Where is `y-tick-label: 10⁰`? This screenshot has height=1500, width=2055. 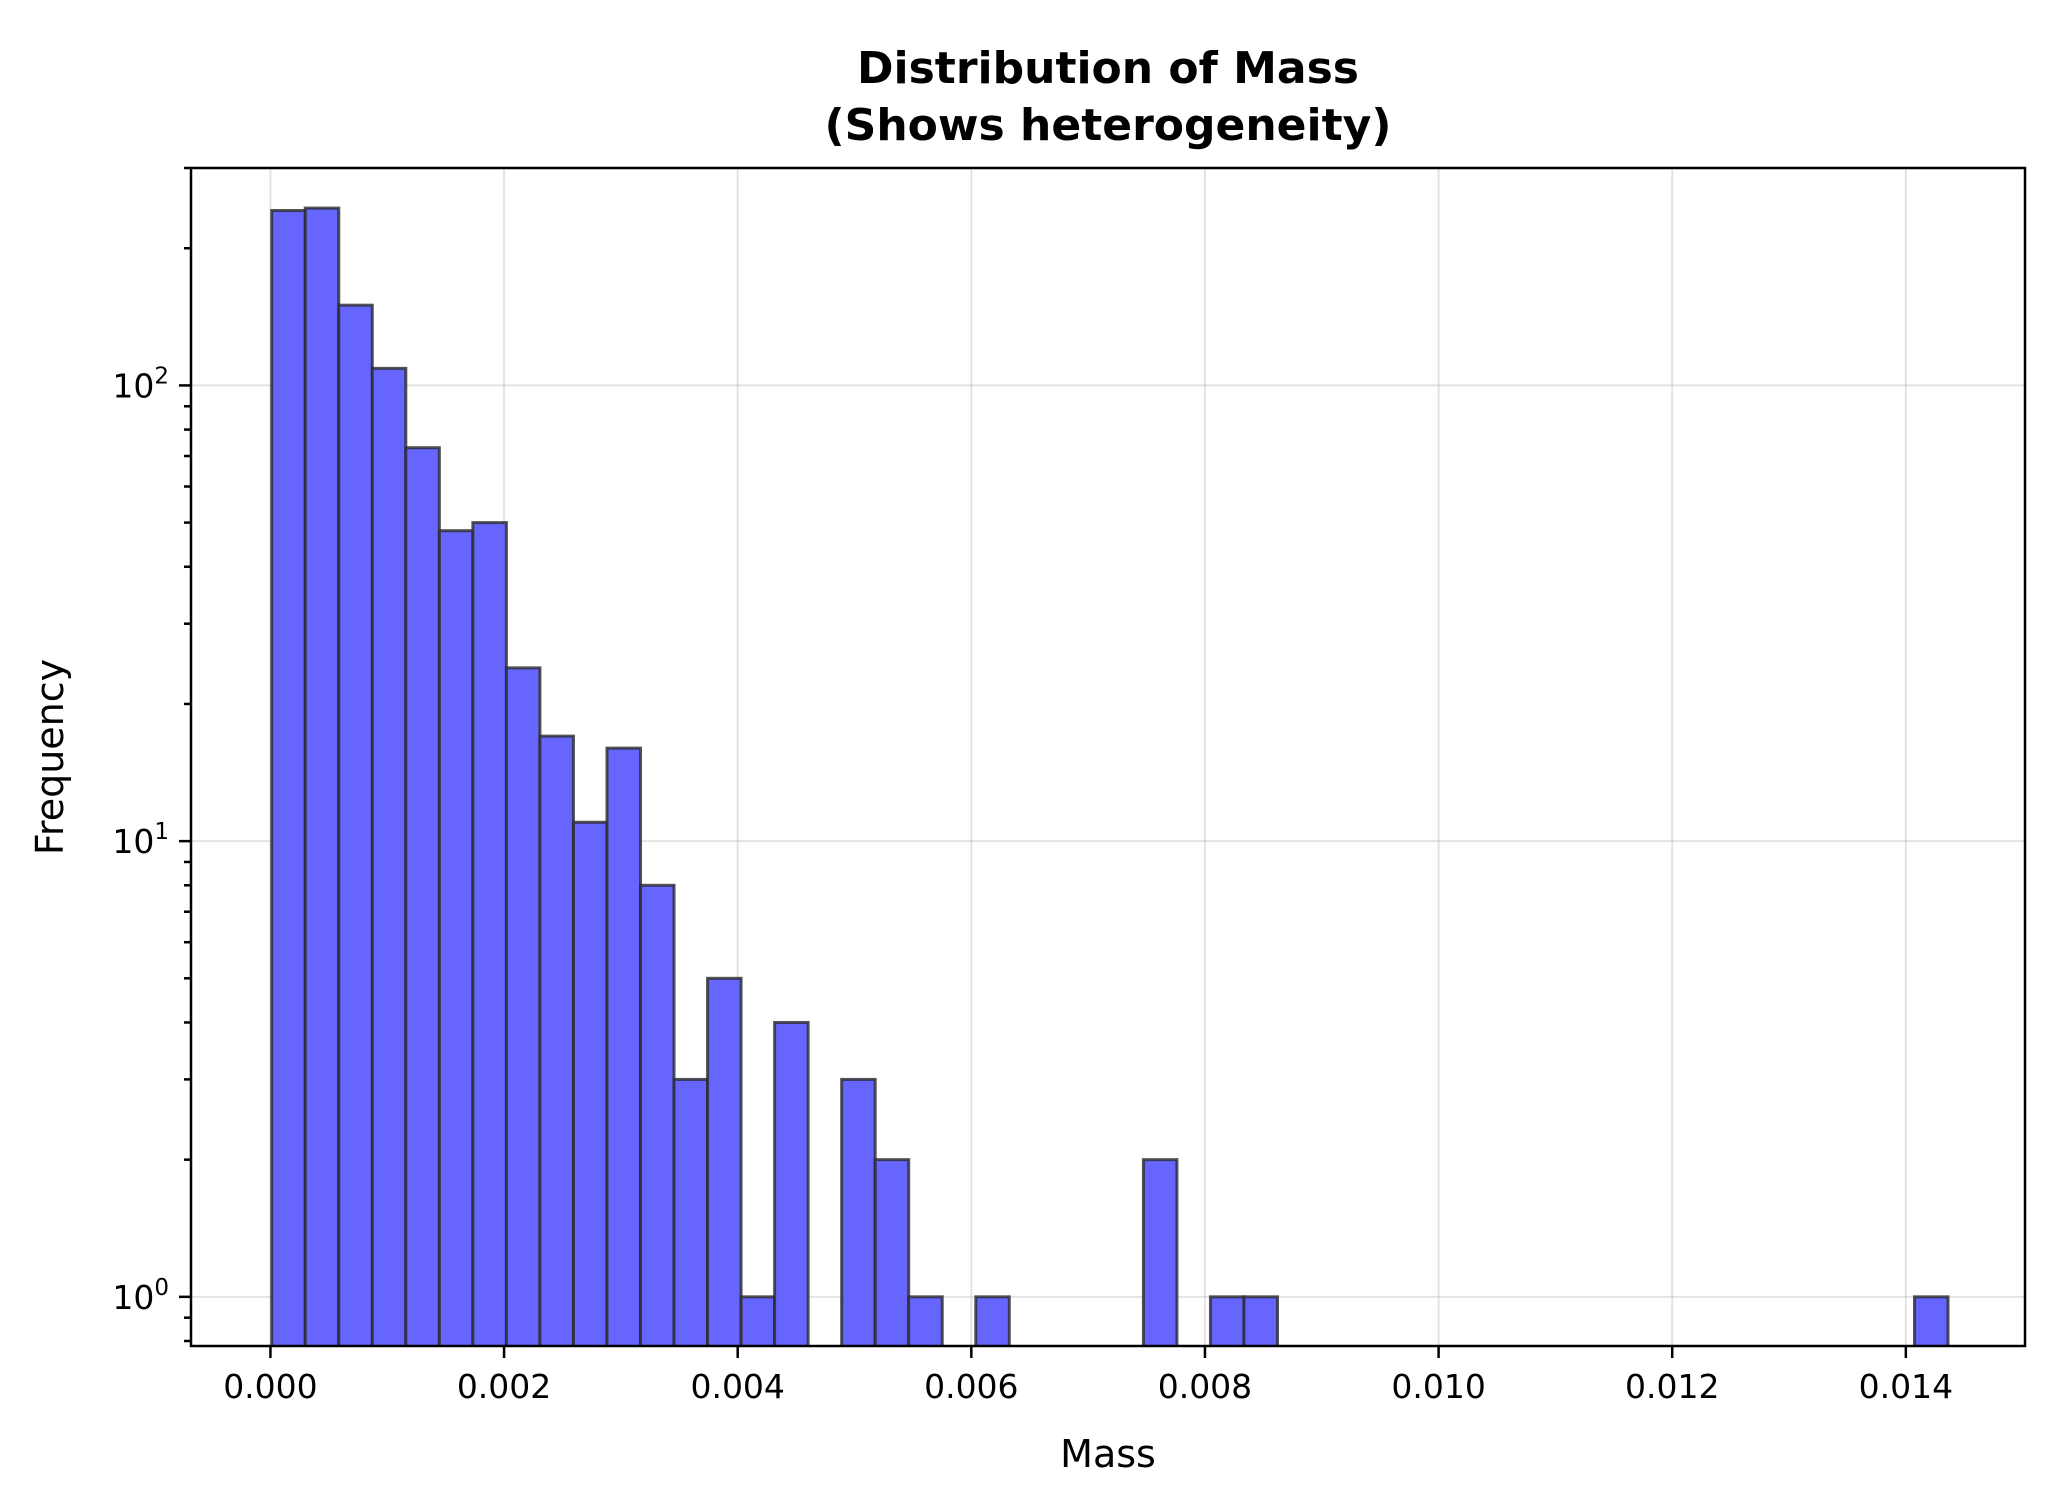 y-tick-label: 10⁰ is located at coordinates (140, 1296).